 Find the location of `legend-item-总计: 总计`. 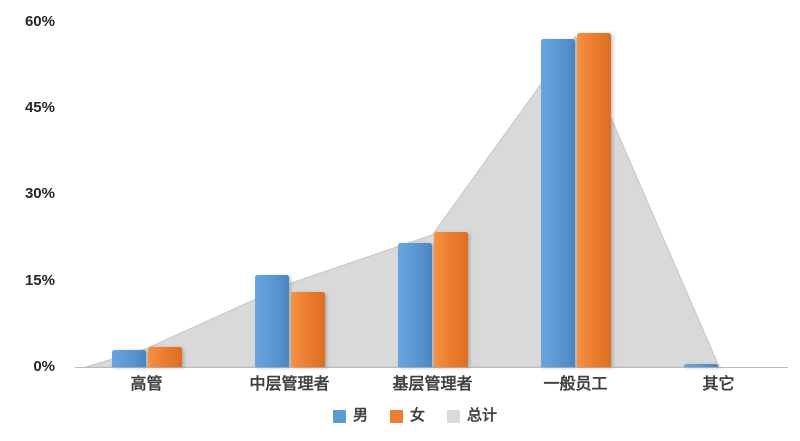

legend-item-总计: 总计 is located at coordinates (472, 416).